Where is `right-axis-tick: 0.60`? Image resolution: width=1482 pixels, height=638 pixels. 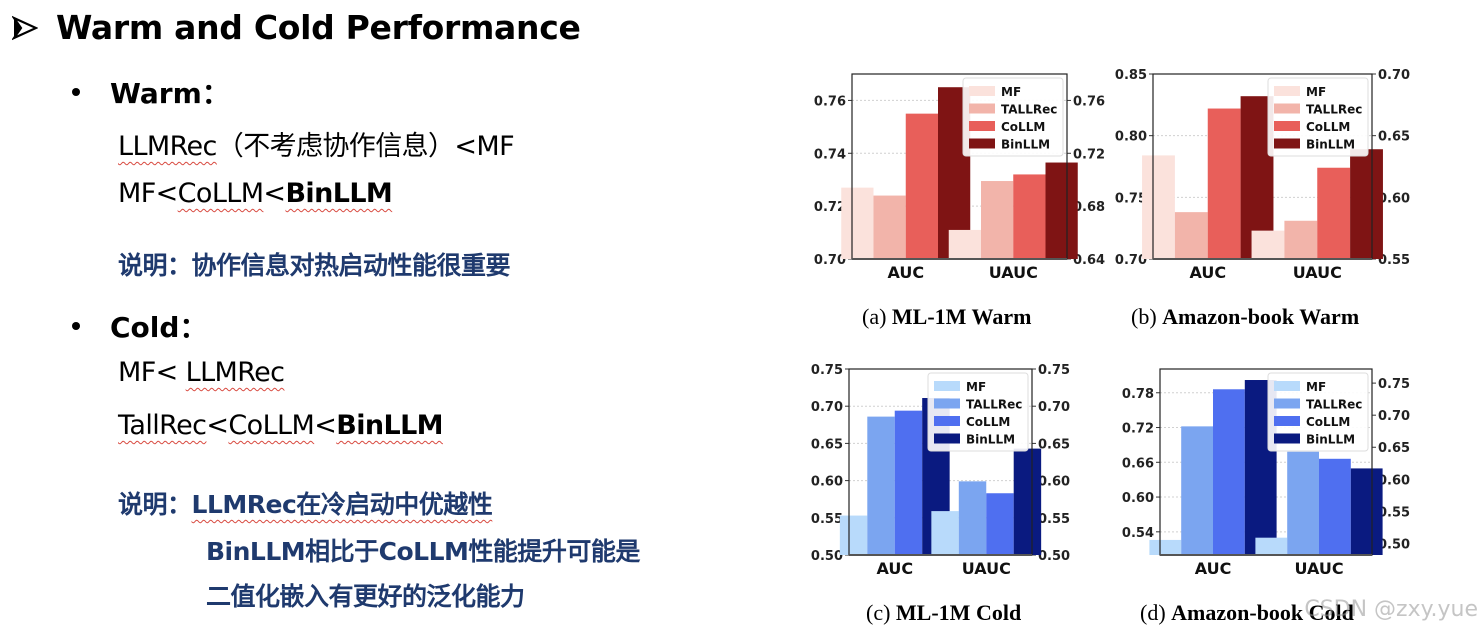
right-axis-tick: 0.60 is located at coordinates (1394, 198).